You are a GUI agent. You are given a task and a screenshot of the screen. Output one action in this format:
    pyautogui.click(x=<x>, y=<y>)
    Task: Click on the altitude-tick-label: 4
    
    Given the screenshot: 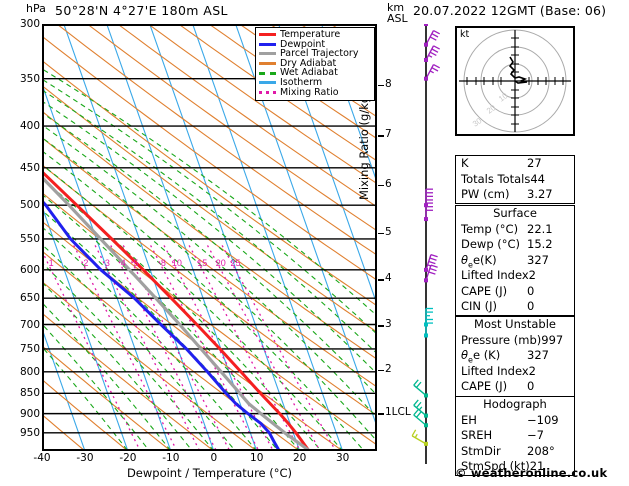 What is the action you would take?
    pyautogui.click(x=388, y=278)
    